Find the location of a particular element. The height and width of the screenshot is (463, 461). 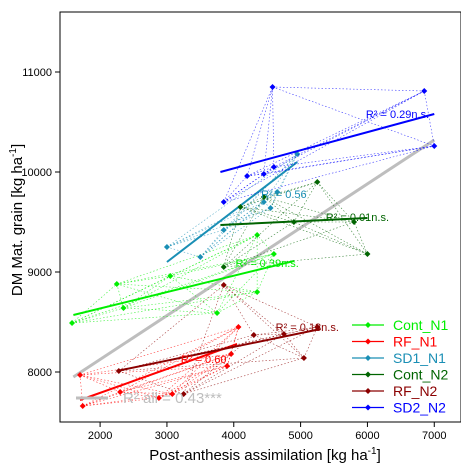

legend-label: Cont_N2 is located at coordinates (420, 375).